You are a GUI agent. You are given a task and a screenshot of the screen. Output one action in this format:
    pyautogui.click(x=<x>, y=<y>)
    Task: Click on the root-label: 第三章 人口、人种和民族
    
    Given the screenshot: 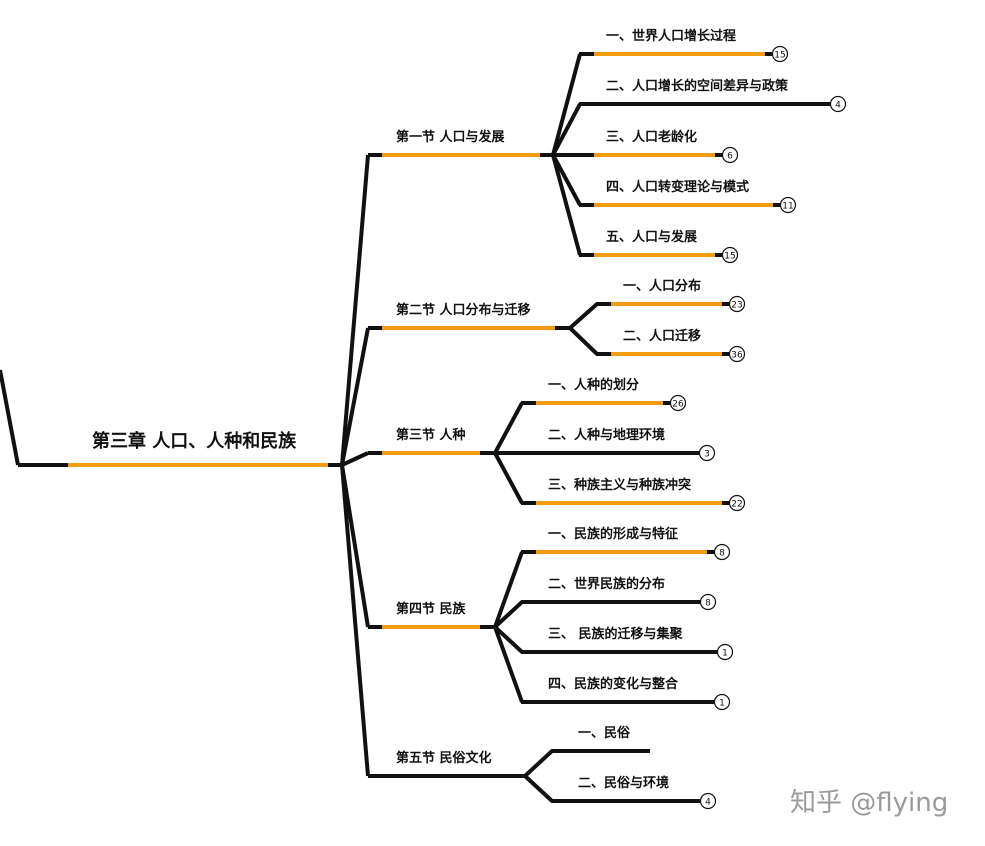 What is the action you would take?
    pyautogui.click(x=194, y=441)
    